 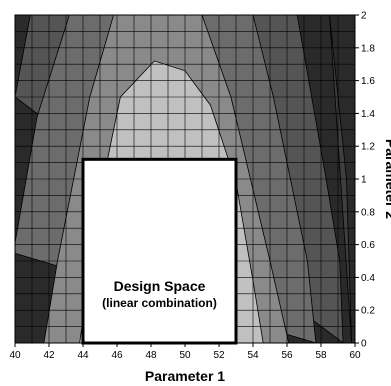 I want to click on x-axis-ticks: 40 42 44 46 48 50 52 54 56 58 60, so click(x=185, y=352).